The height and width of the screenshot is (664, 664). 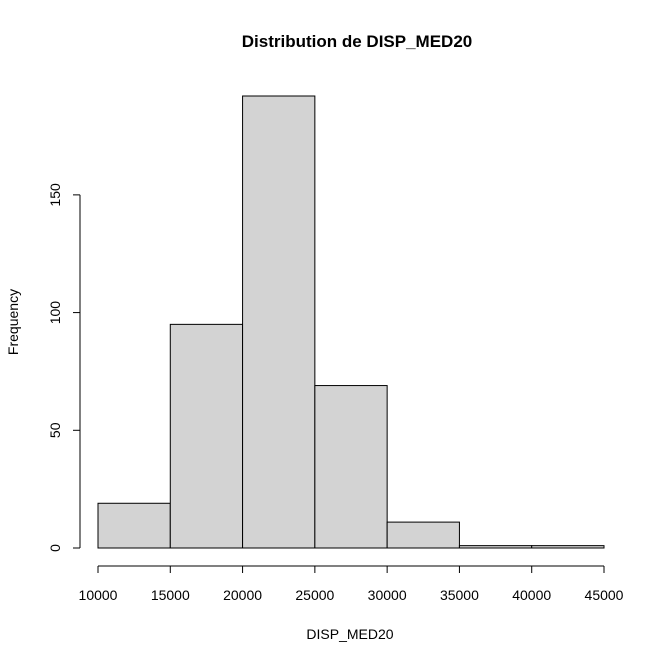 What do you see at coordinates (13, 322) in the screenshot?
I see `y-axis-label: Frequency` at bounding box center [13, 322].